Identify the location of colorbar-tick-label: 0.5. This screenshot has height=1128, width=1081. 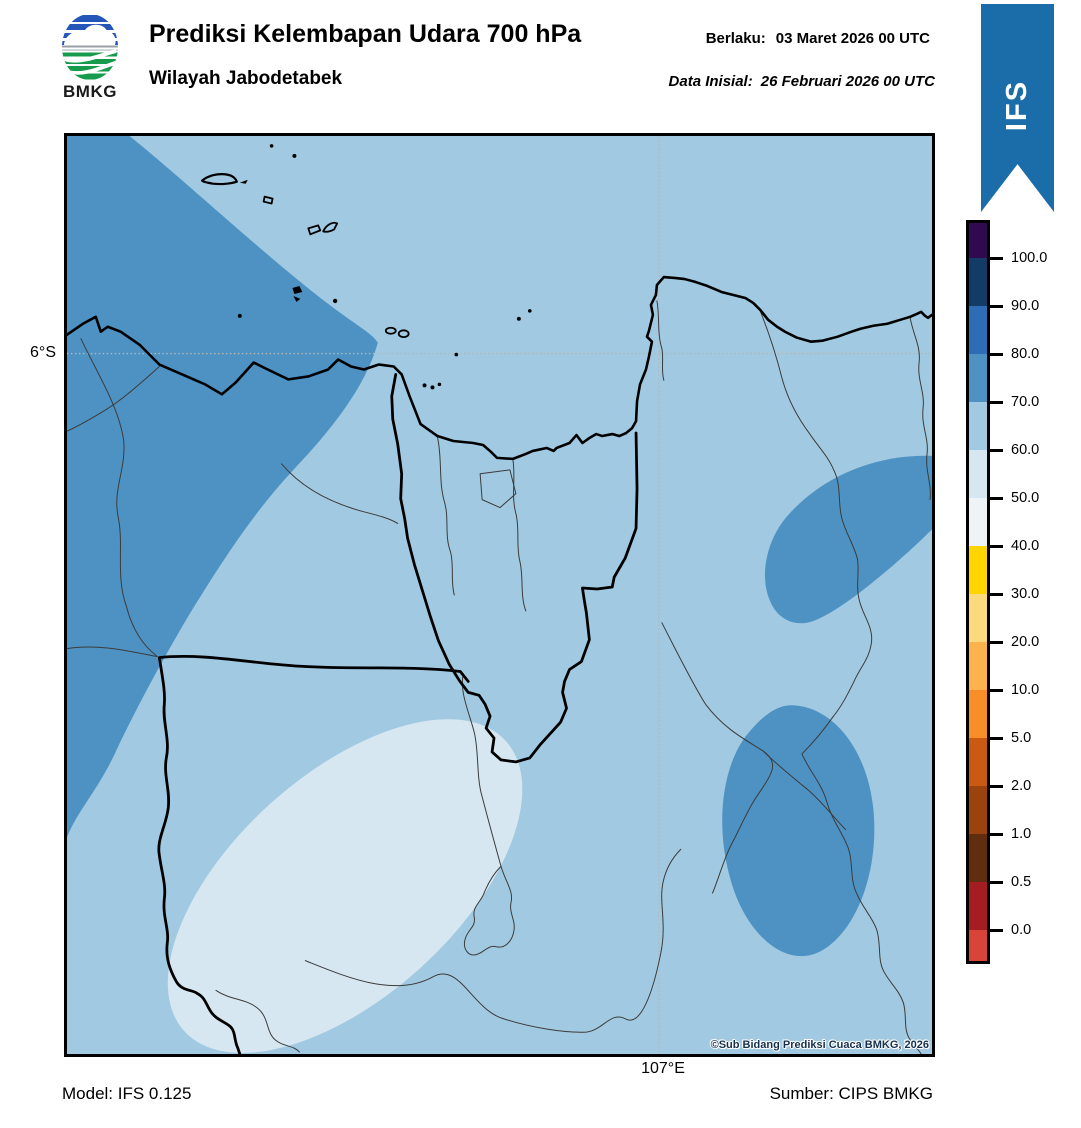
(1021, 882).